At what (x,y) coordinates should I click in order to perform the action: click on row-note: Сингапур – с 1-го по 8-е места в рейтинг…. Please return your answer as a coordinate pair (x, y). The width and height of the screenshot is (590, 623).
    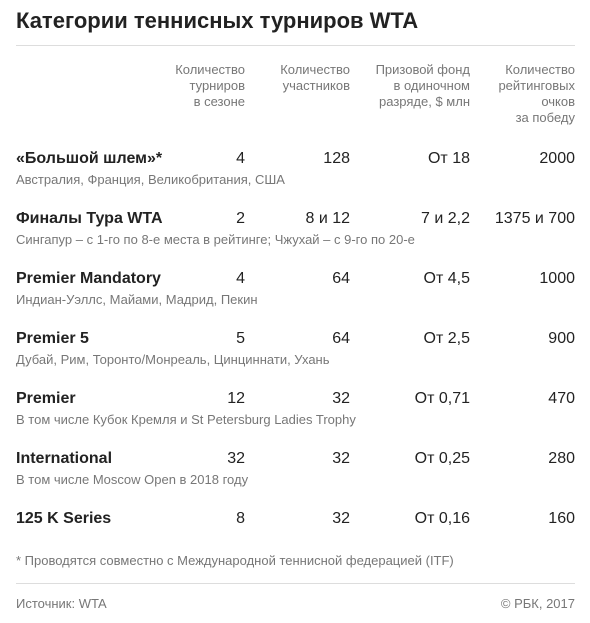
    Looking at the image, I should click on (215, 239).